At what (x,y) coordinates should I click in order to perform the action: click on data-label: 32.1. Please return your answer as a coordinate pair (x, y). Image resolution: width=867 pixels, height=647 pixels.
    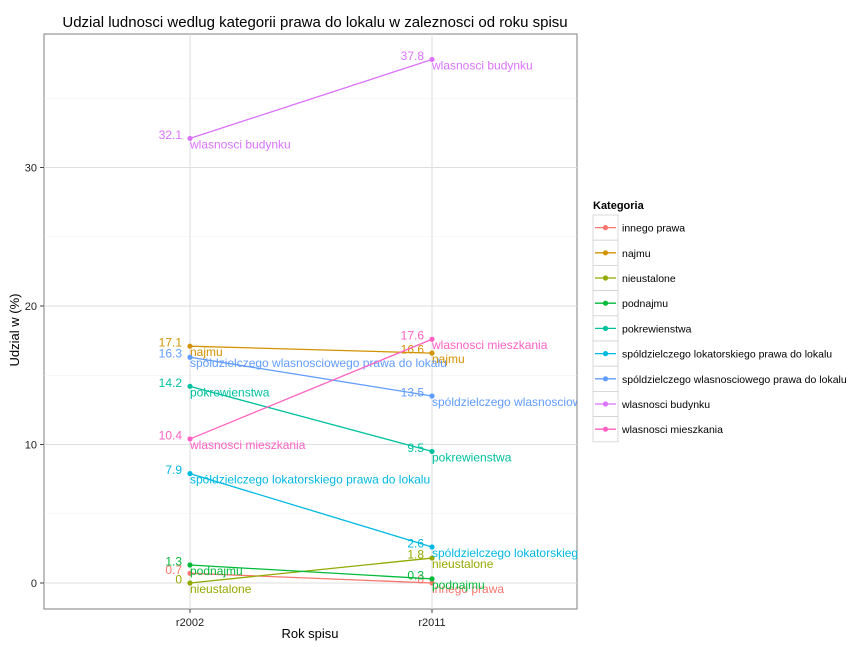
    Looking at the image, I should click on (171, 135).